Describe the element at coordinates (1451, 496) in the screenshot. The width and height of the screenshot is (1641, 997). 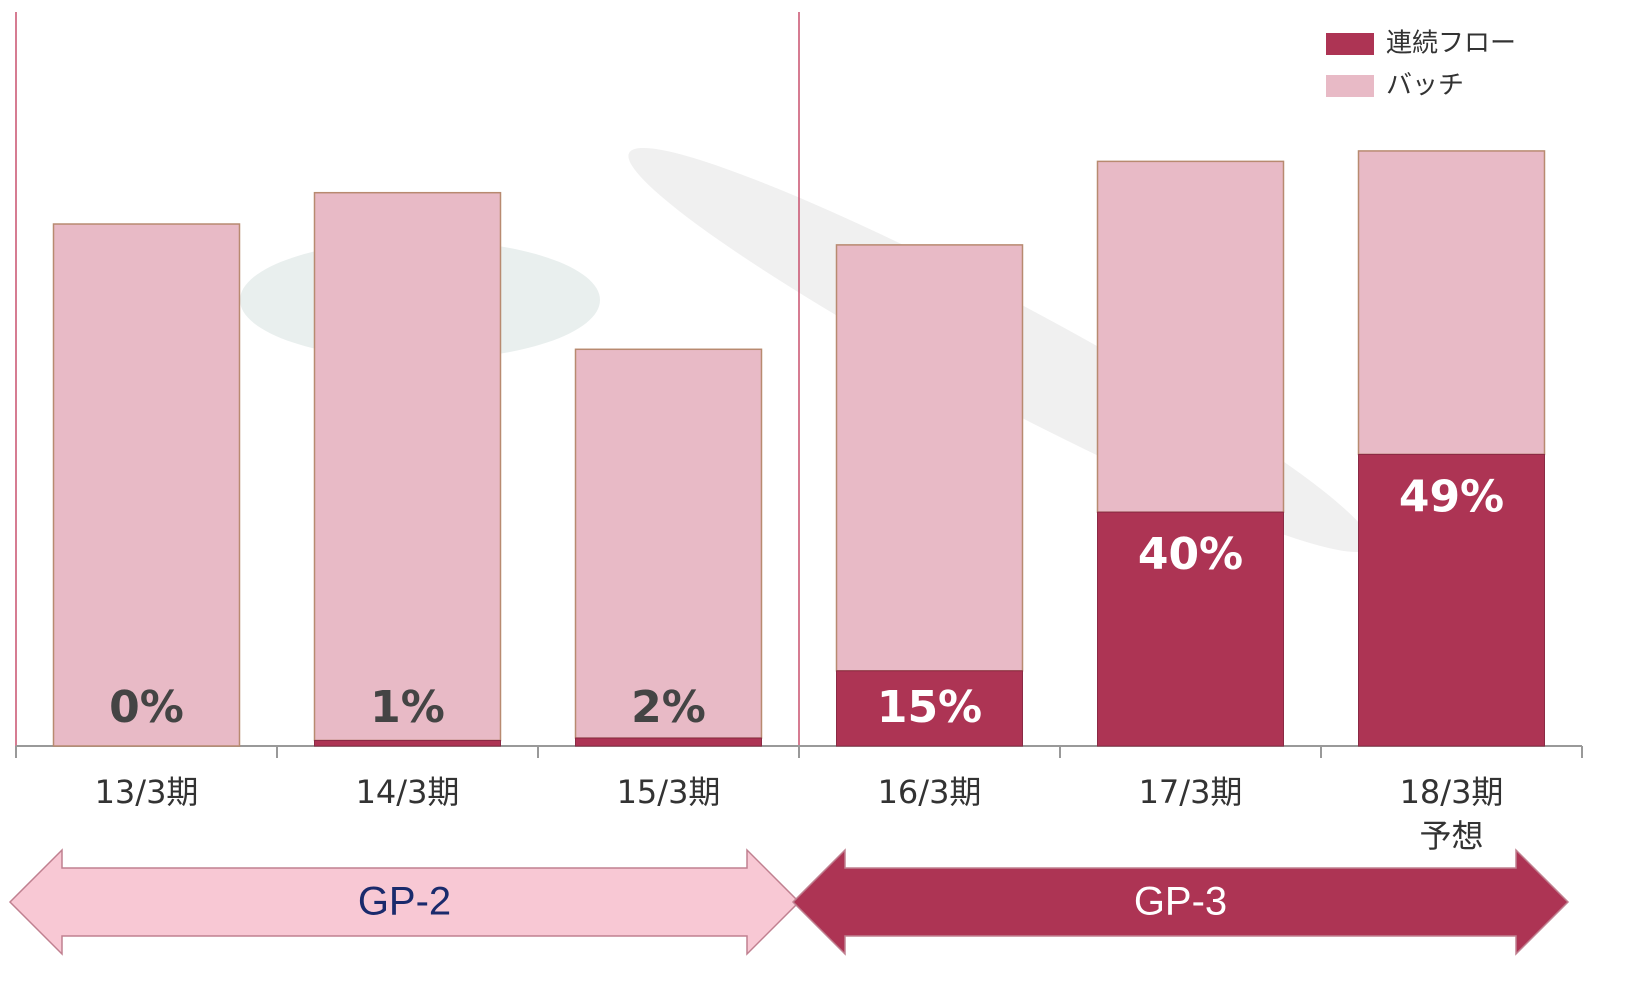
I see `data-label: 49%` at that location.